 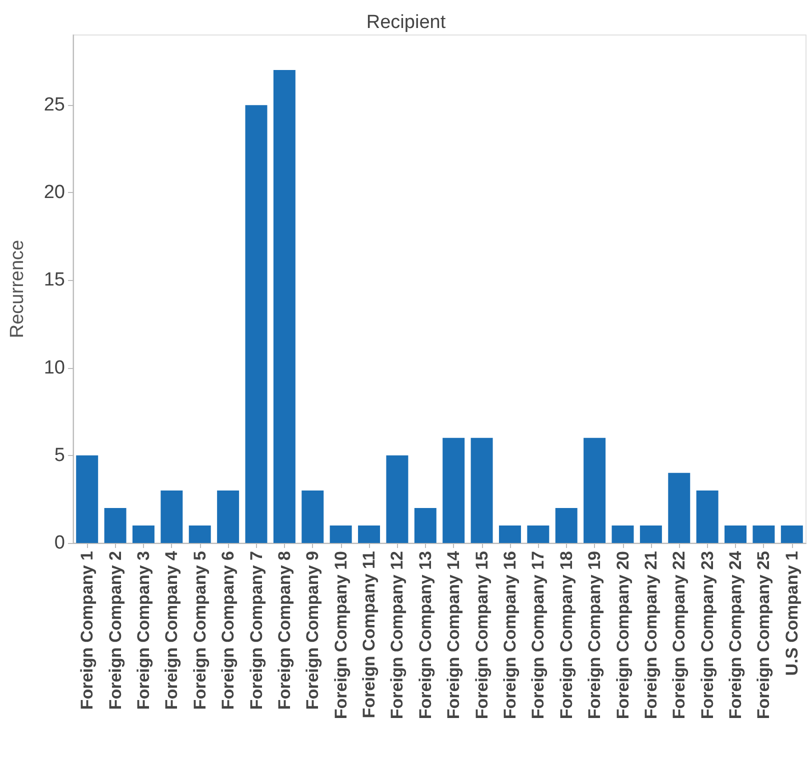 I want to click on x-tick-label: Foreign Company 9, so click(x=312, y=630).